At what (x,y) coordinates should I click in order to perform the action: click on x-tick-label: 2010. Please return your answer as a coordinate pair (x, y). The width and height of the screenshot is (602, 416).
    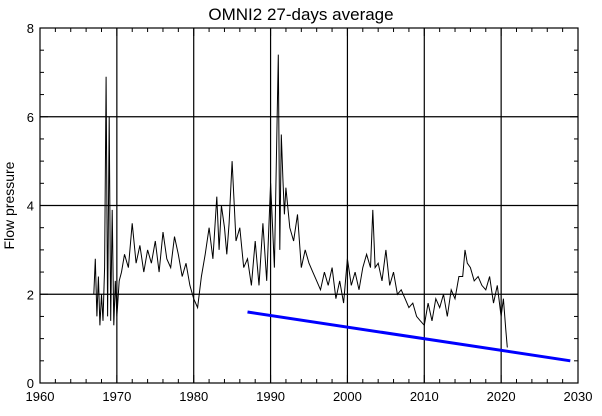
    Looking at the image, I should click on (424, 396).